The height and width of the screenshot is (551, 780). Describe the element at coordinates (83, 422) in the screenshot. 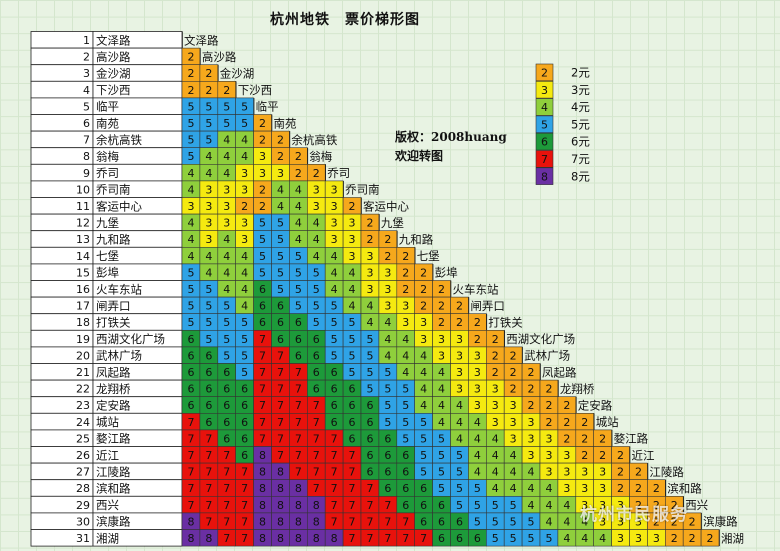

I see `row-number: 24` at that location.